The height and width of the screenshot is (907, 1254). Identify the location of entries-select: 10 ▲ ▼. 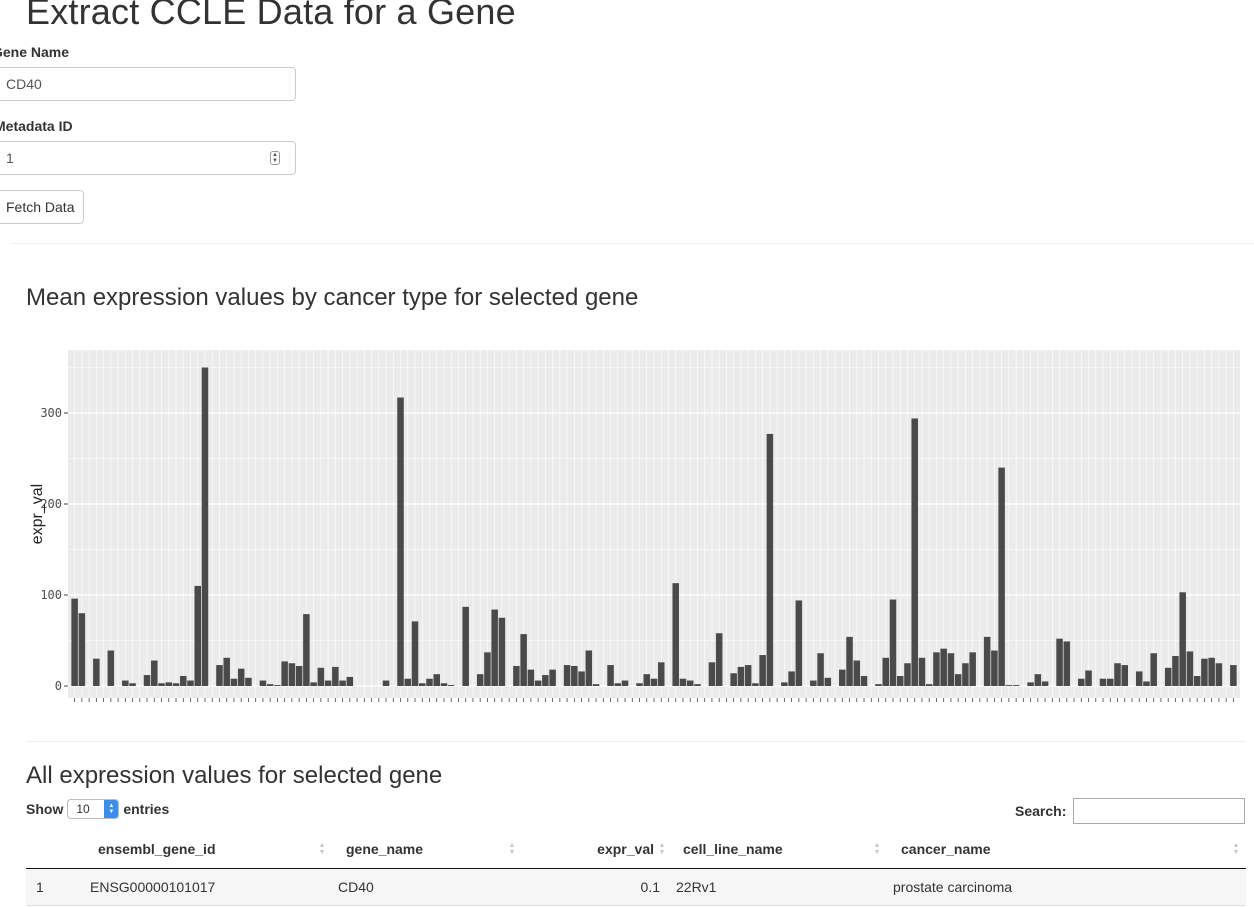
(93, 809).